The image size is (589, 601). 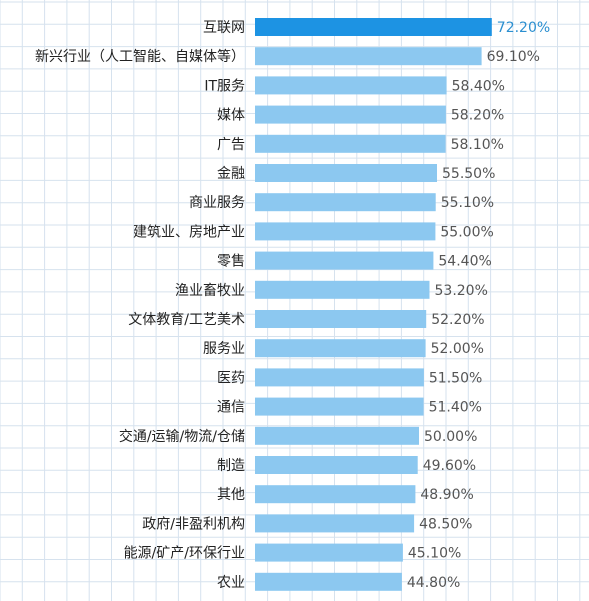 What do you see at coordinates (455, 408) in the screenshot?
I see `value-label-13: 51.40%` at bounding box center [455, 408].